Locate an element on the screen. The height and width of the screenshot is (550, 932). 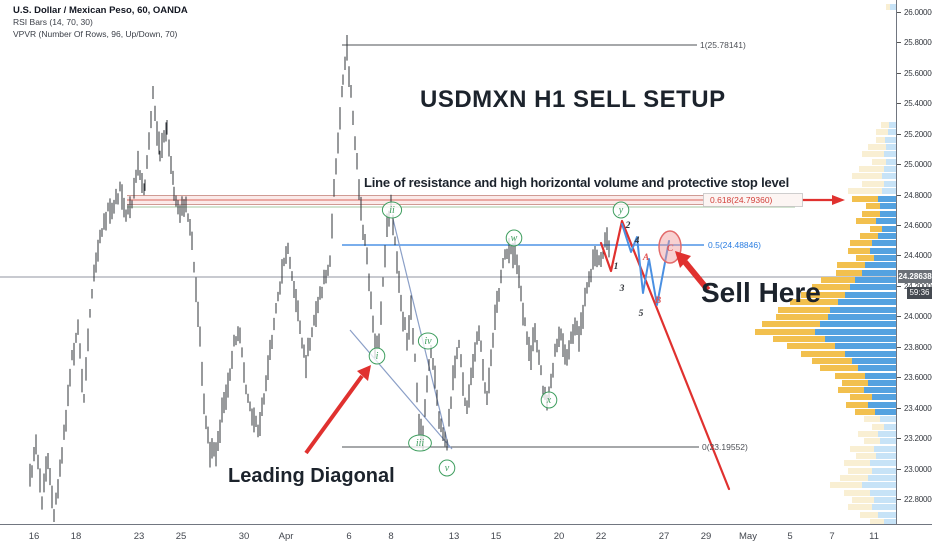
wave-label-circle-iii is located at coordinates (420, 443).